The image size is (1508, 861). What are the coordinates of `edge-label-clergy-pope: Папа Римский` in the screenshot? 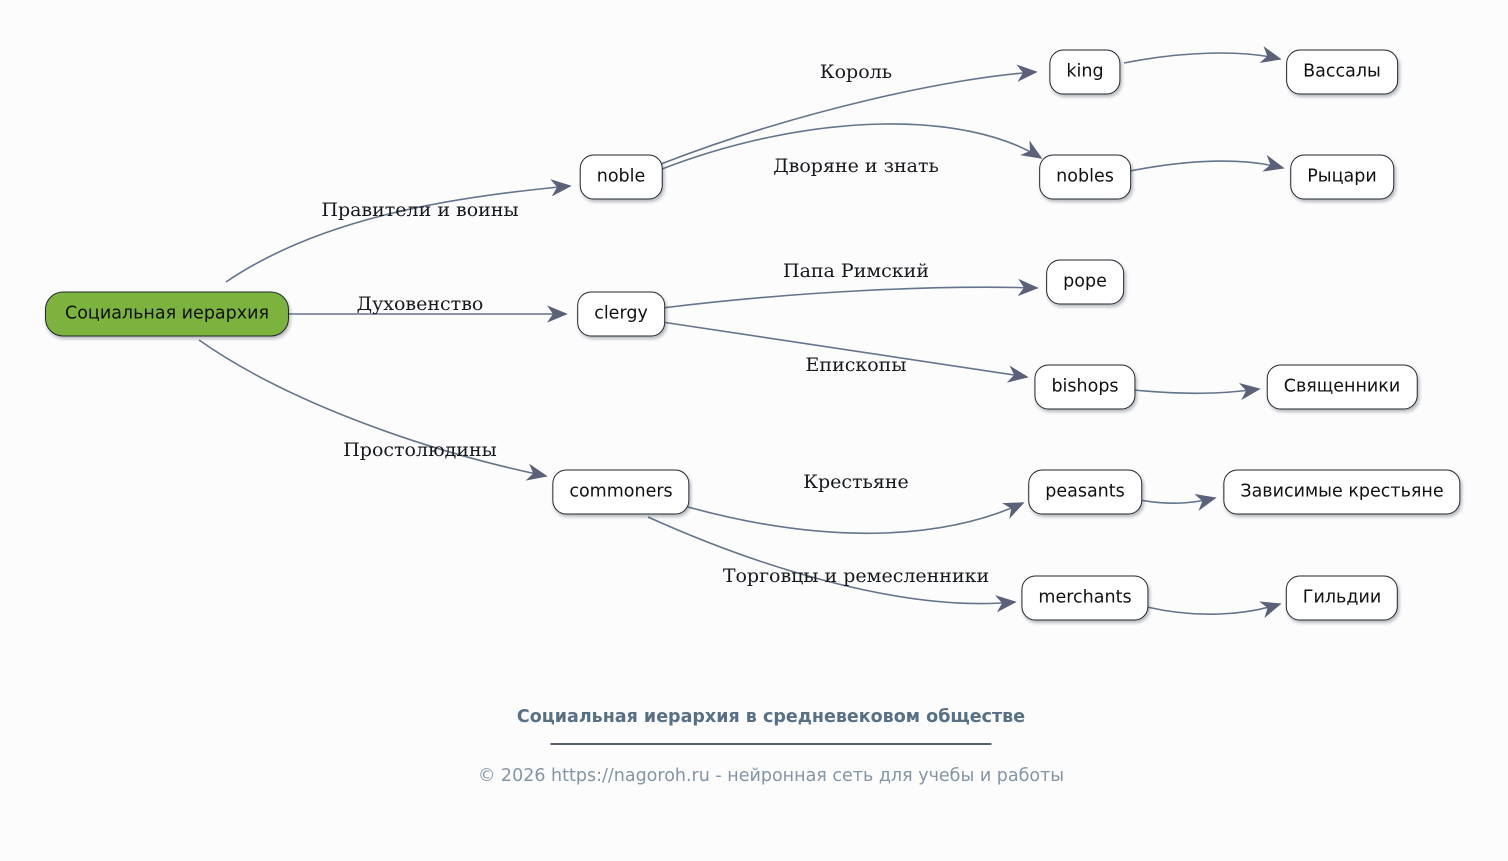 It's located at (856, 271).